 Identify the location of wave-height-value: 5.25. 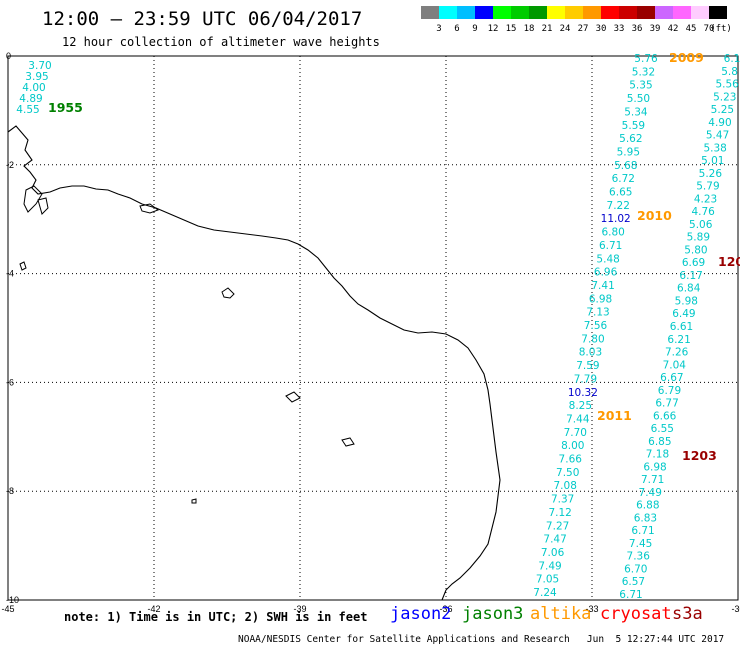
(722, 110).